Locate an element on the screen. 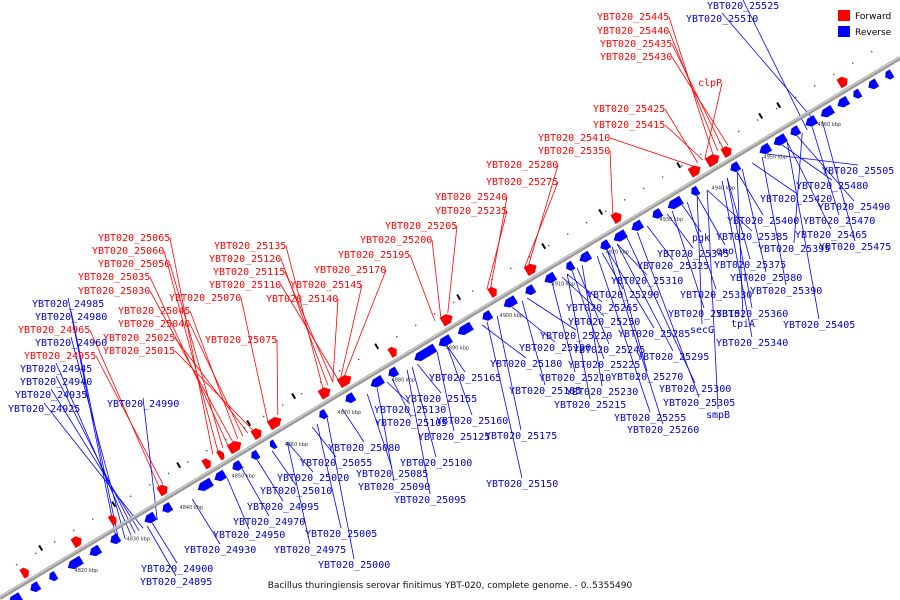  gene-label: YBT020_25065 is located at coordinates (134, 238).